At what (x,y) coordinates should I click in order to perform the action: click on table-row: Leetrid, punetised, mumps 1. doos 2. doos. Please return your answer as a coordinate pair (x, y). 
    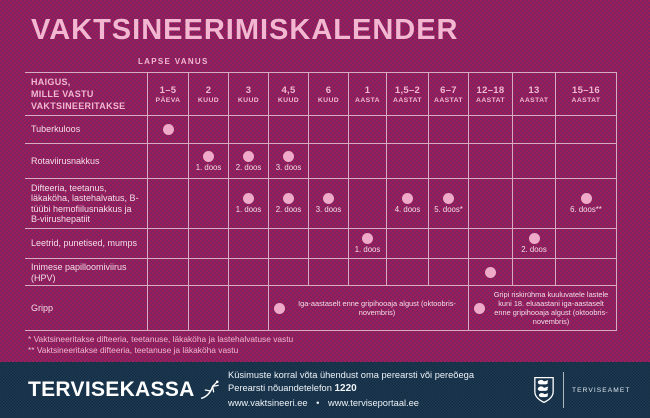
    Looking at the image, I should click on (321, 244).